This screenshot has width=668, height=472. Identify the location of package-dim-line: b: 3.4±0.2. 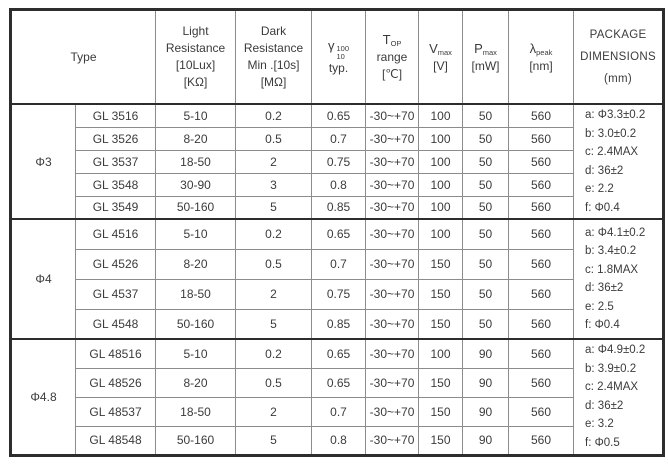
(611, 251).